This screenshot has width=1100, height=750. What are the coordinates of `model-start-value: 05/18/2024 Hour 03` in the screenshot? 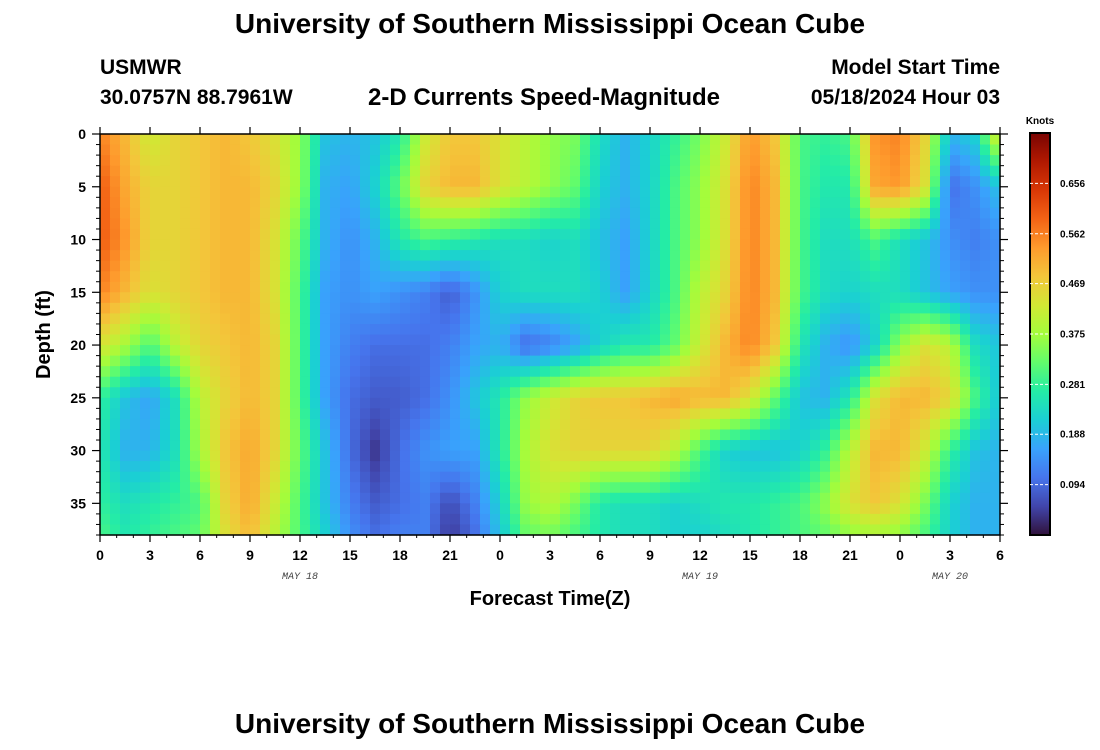 It's located at (905, 97).